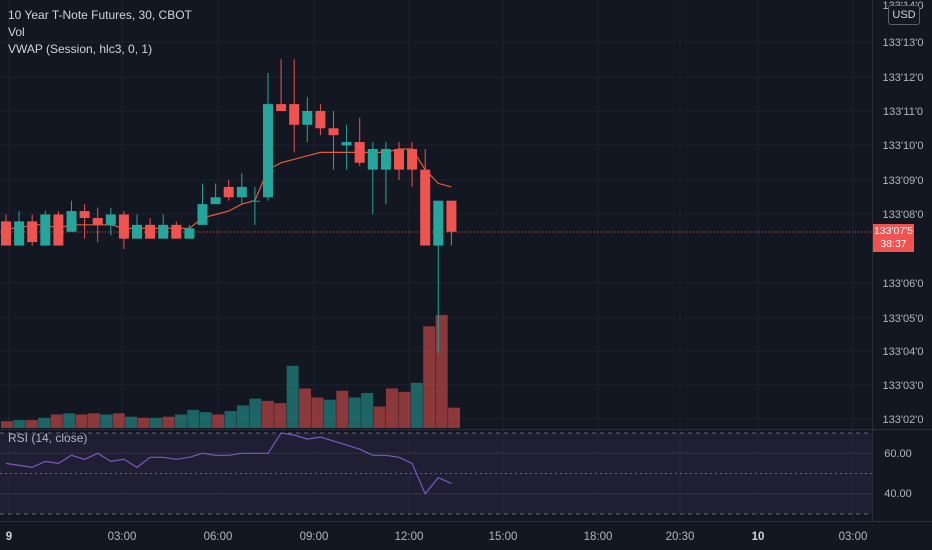 The image size is (932, 550). What do you see at coordinates (903, 386) in the screenshot?
I see `price-axis-label: 133'03'0` at bounding box center [903, 386].